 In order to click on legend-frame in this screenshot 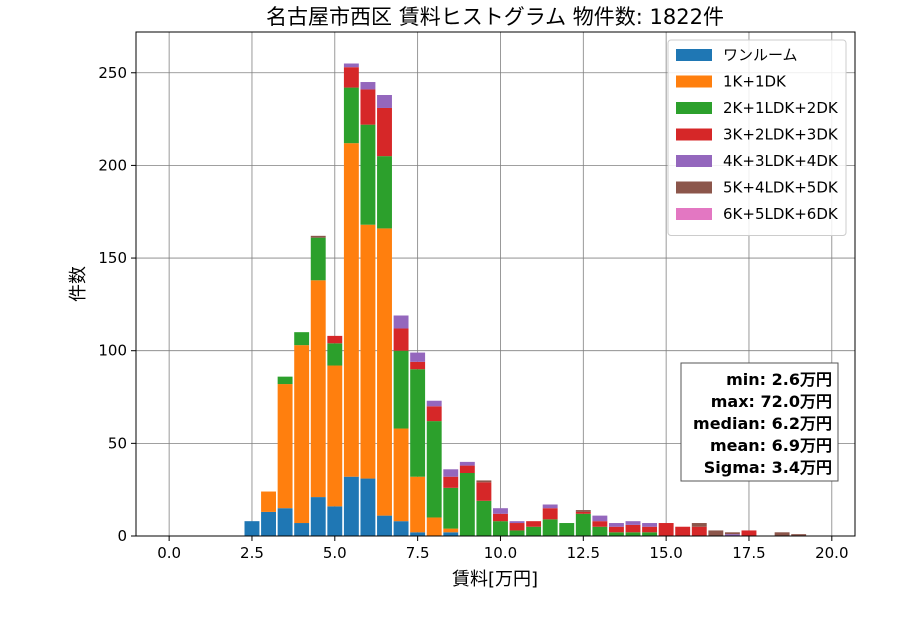, I will do `click(757, 137)`.